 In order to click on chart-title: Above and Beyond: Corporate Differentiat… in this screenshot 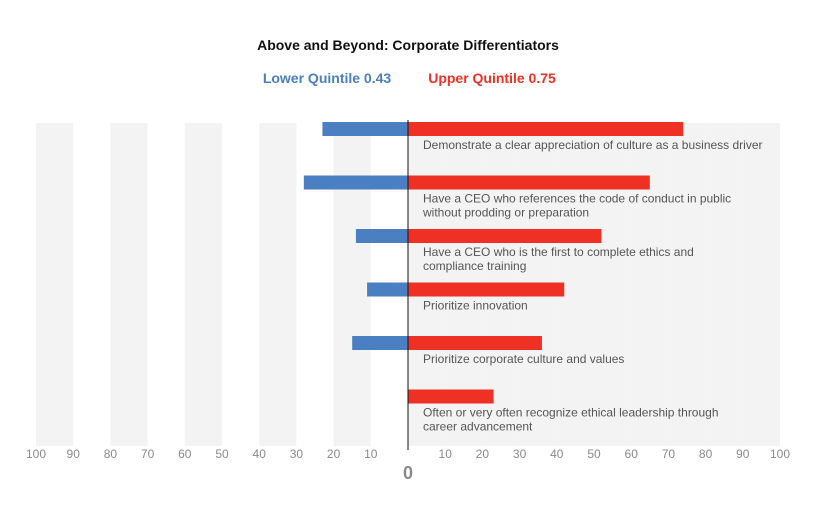, I will do `click(408, 45)`.